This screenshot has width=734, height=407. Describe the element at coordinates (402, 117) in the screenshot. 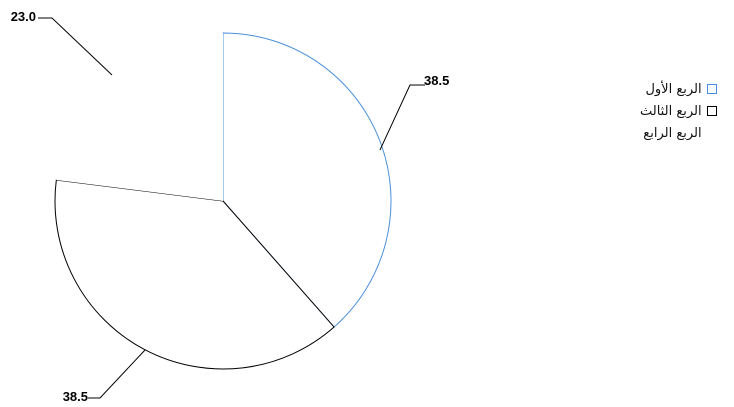

I see `leader-line-q1` at that location.